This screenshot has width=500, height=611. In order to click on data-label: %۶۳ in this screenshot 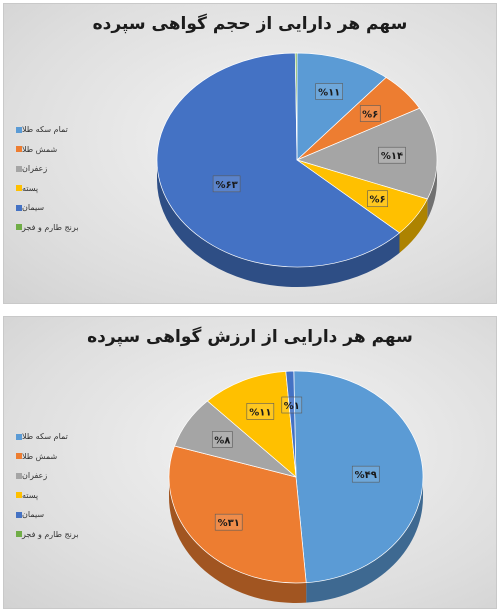, I will do `click(226, 185)`.